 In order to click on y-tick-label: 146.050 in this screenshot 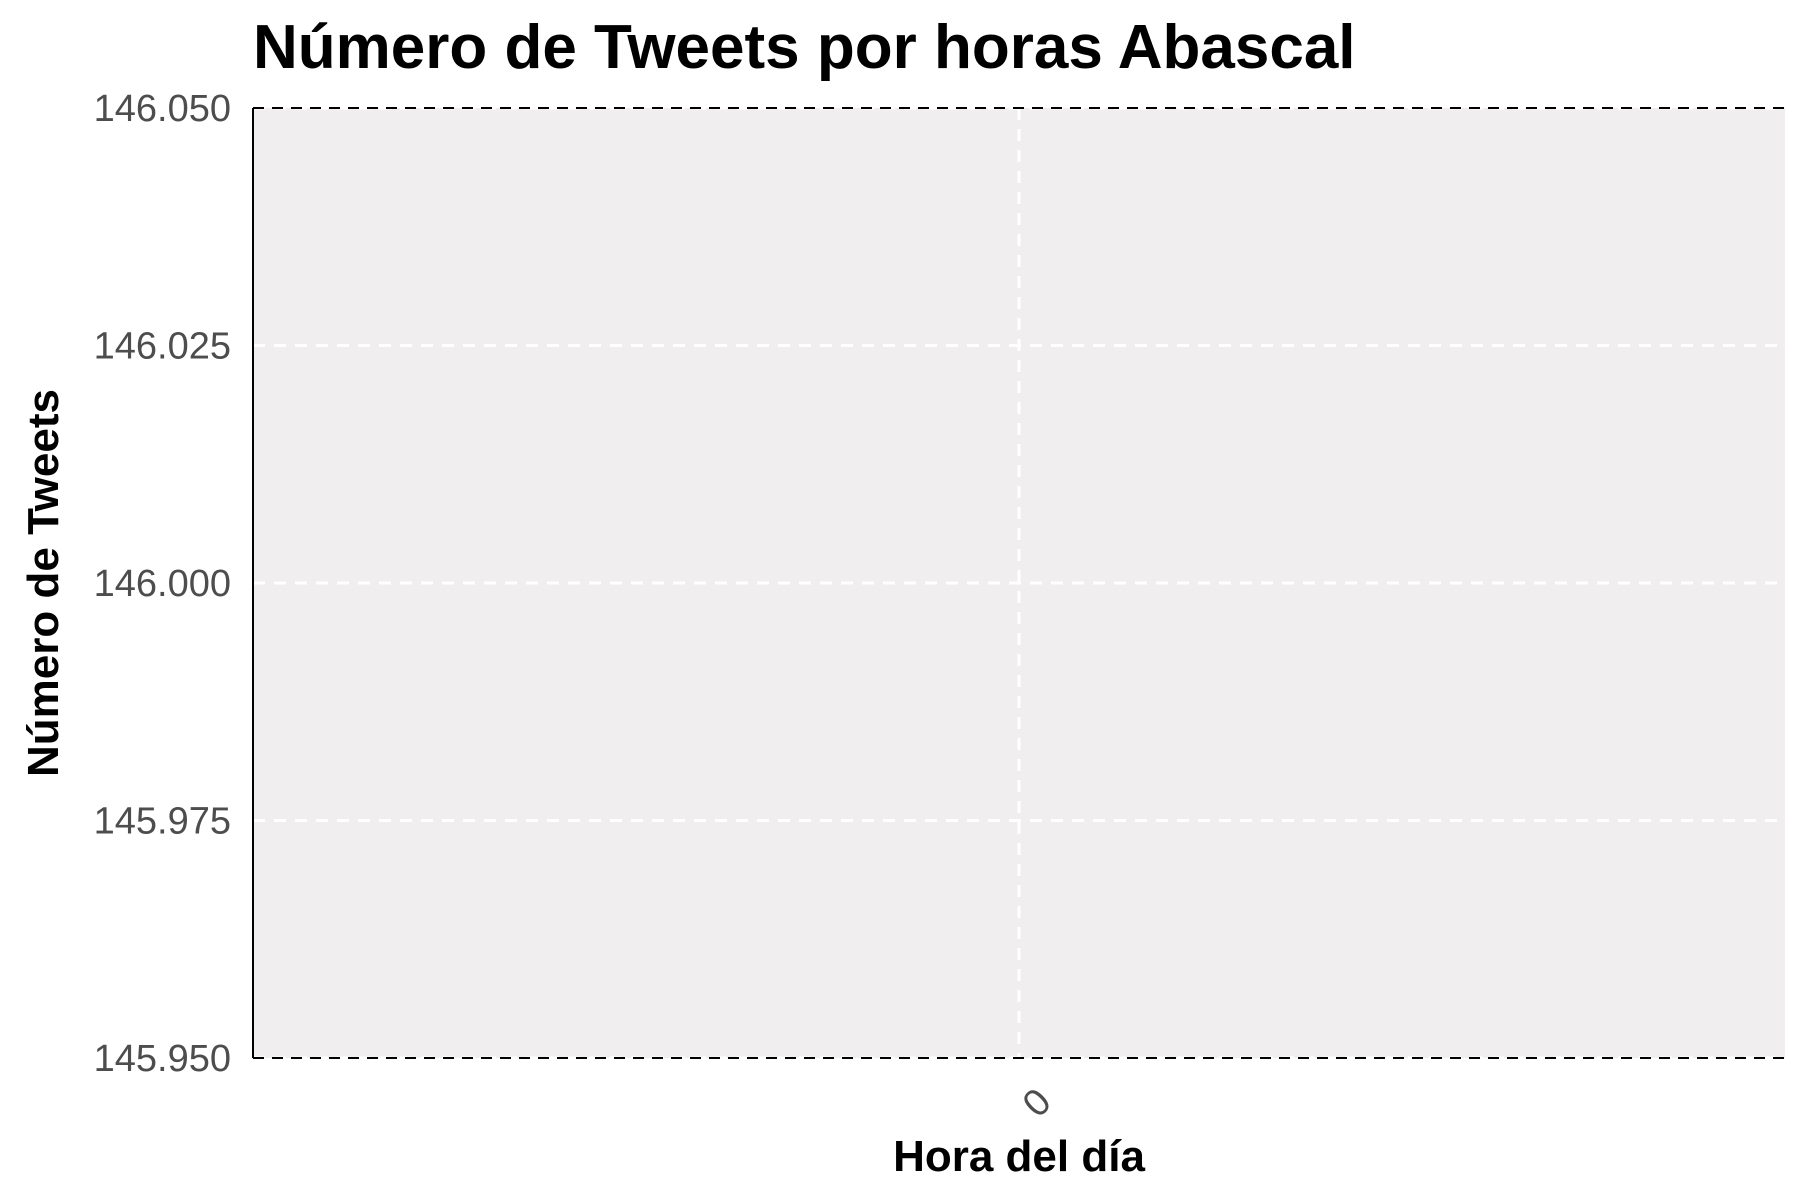, I will do `click(162, 109)`.